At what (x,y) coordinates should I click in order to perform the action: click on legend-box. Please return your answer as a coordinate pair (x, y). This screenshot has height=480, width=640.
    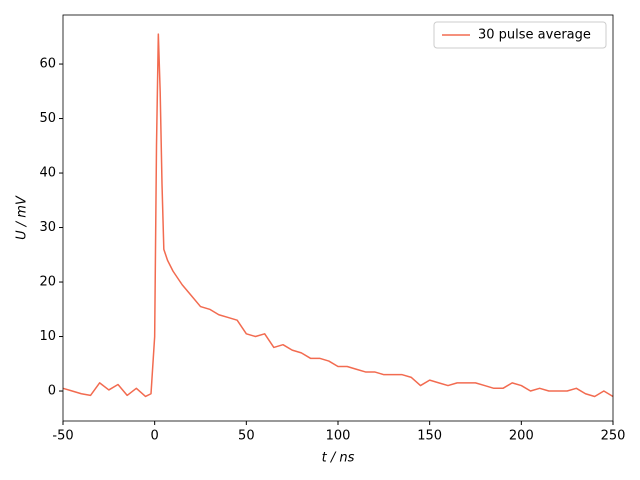
    Looking at the image, I should click on (520, 35).